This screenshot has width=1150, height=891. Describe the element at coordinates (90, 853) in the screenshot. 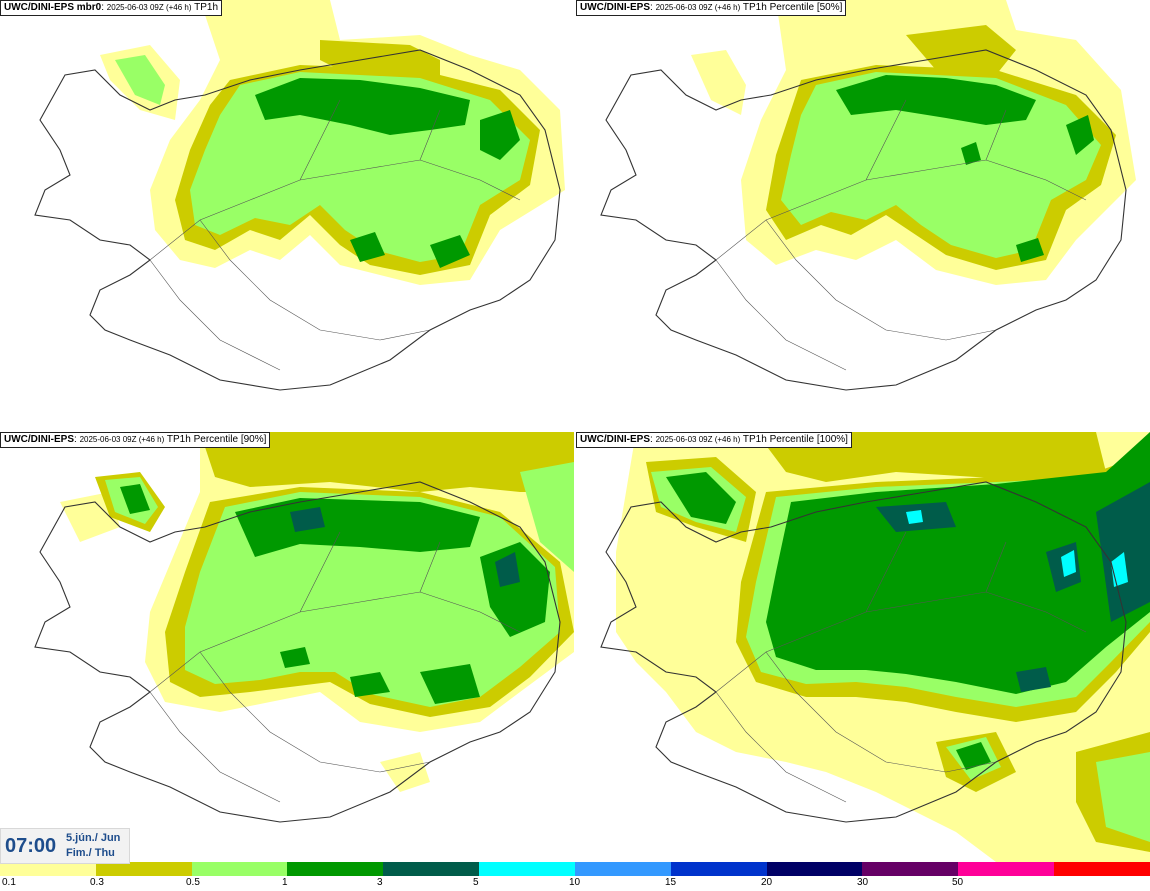

I see `valid-date-line2: Fim./ Thu` at that location.